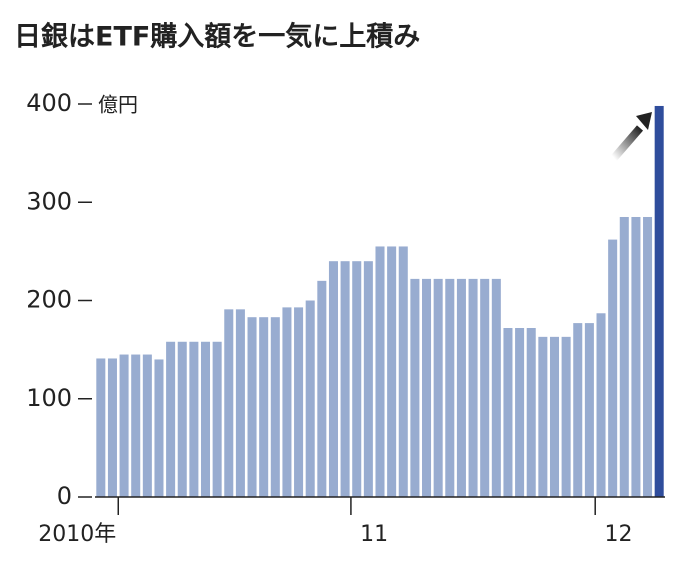 The width and height of the screenshot is (680, 566). I want to click on y-tick-label: 100, so click(49, 398).